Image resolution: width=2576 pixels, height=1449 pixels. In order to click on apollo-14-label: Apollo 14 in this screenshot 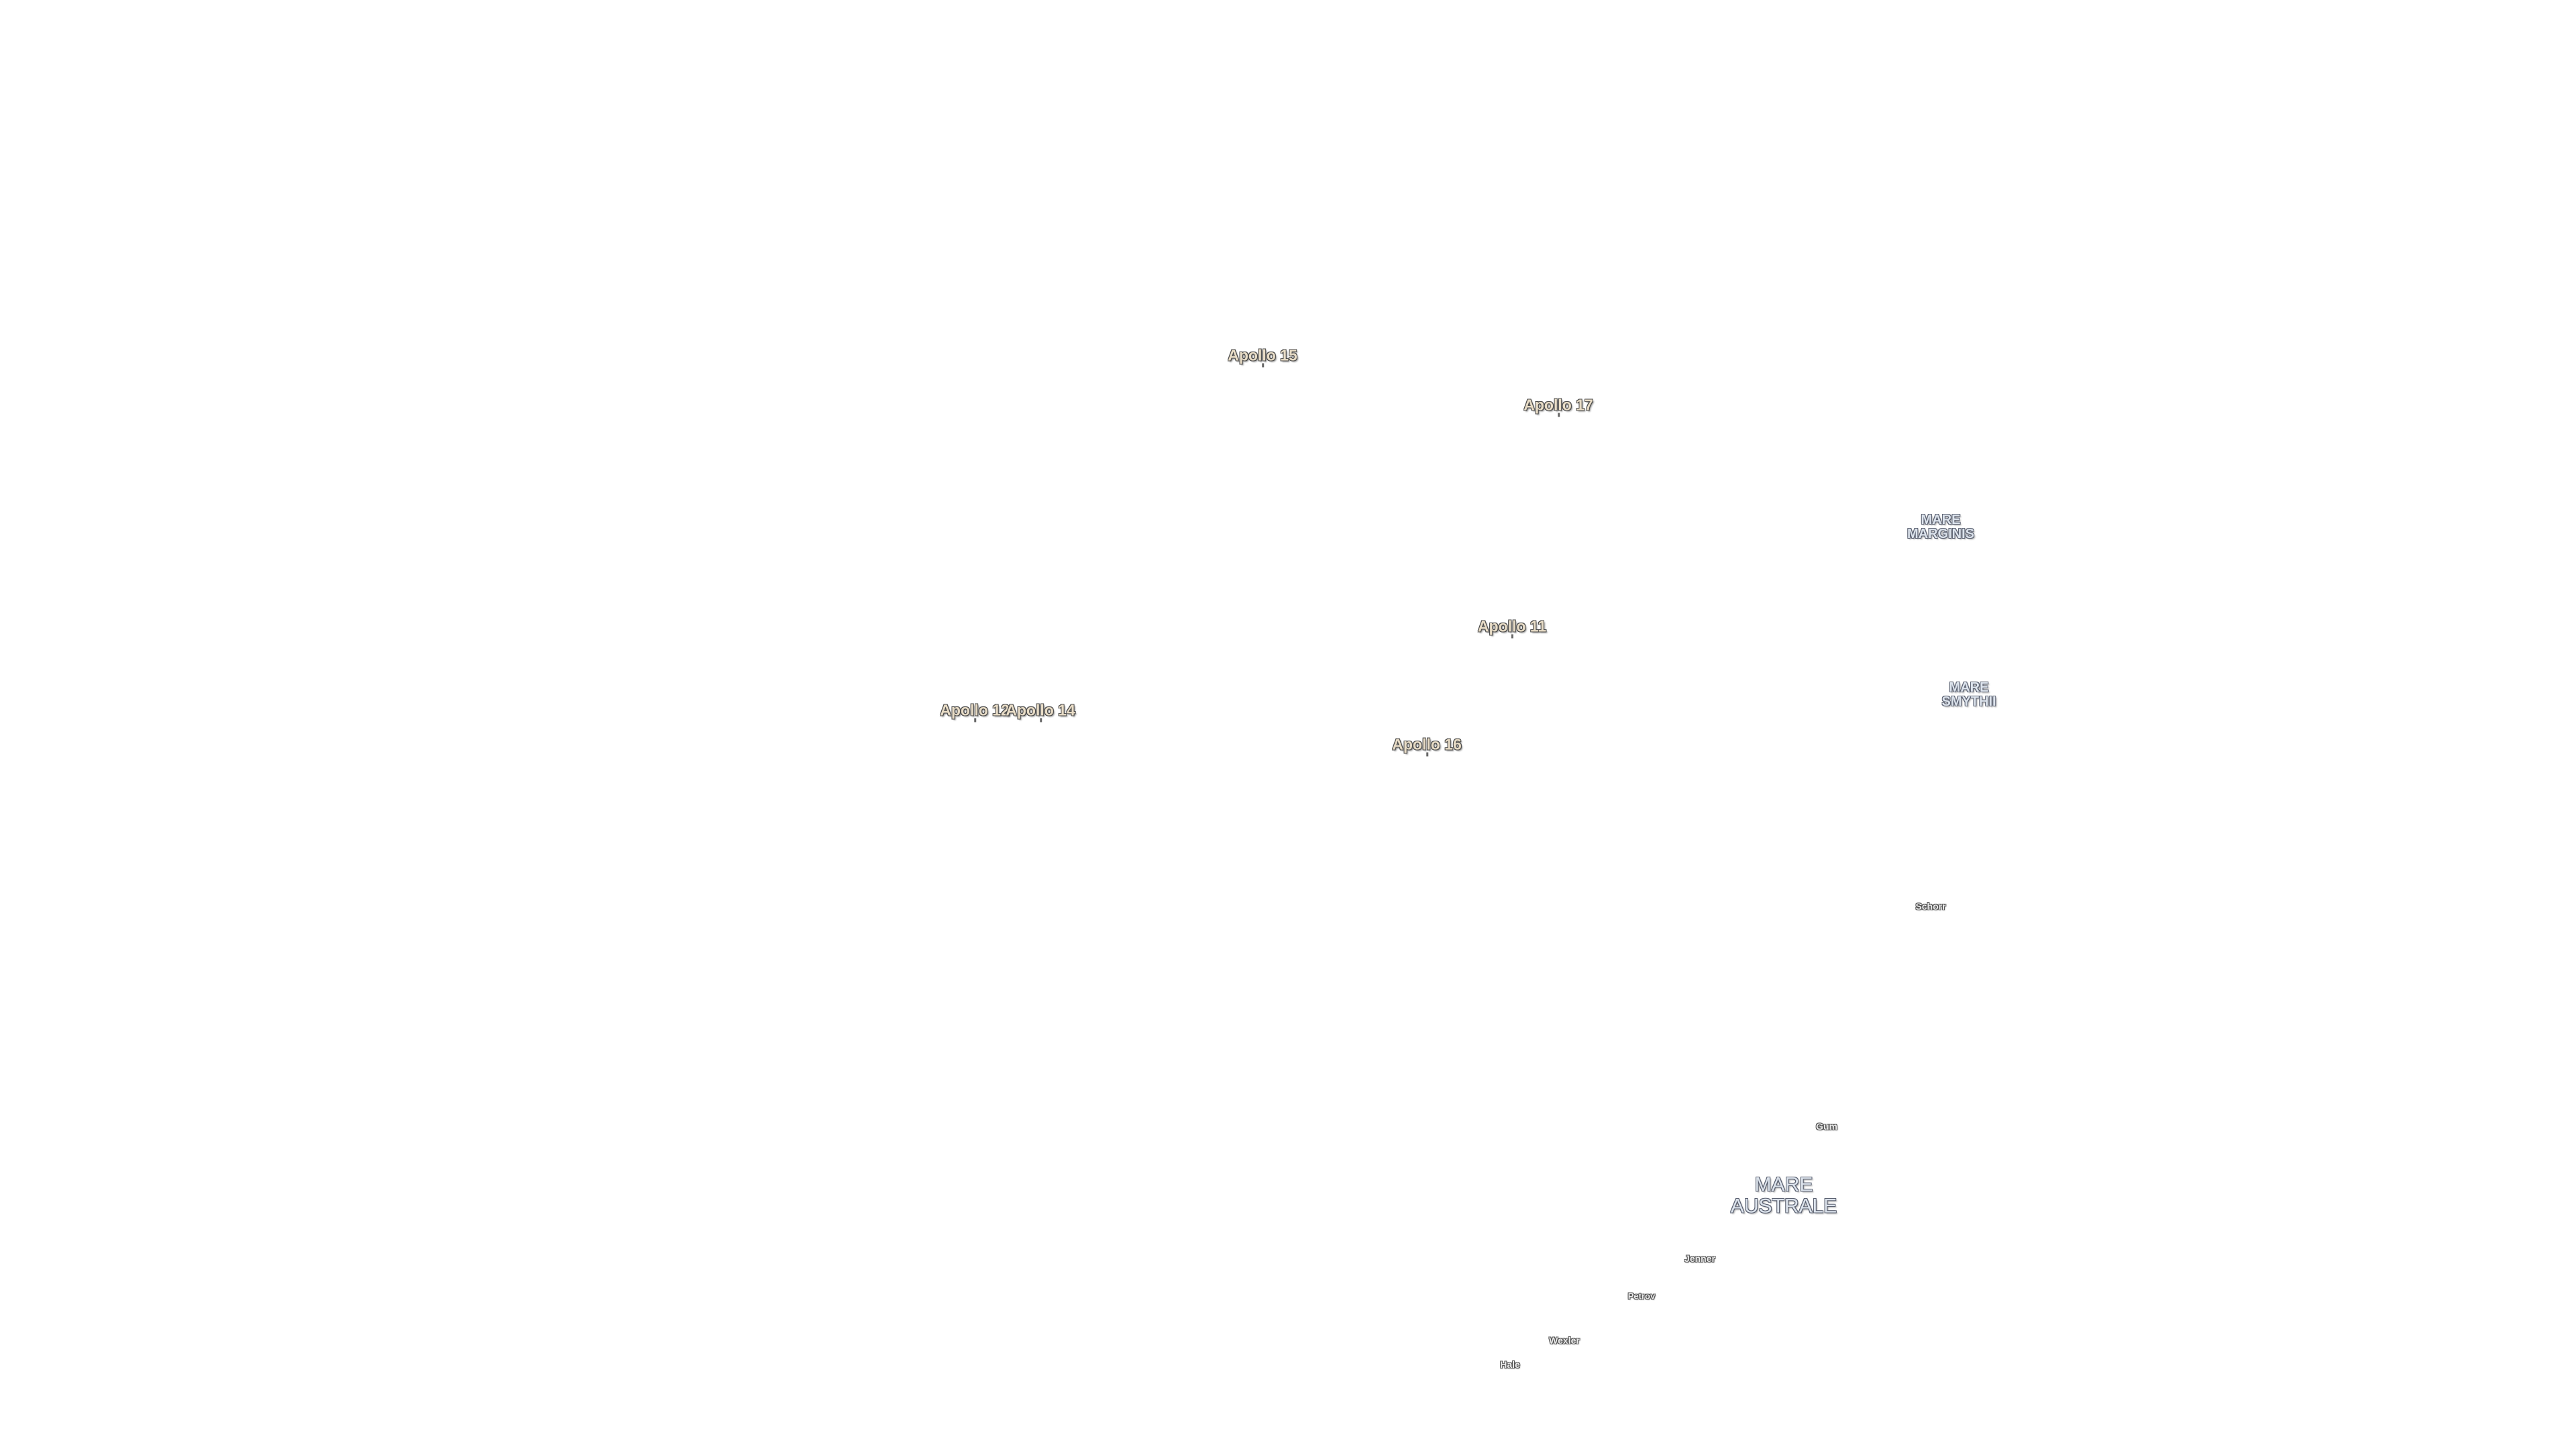, I will do `click(1040, 711)`.